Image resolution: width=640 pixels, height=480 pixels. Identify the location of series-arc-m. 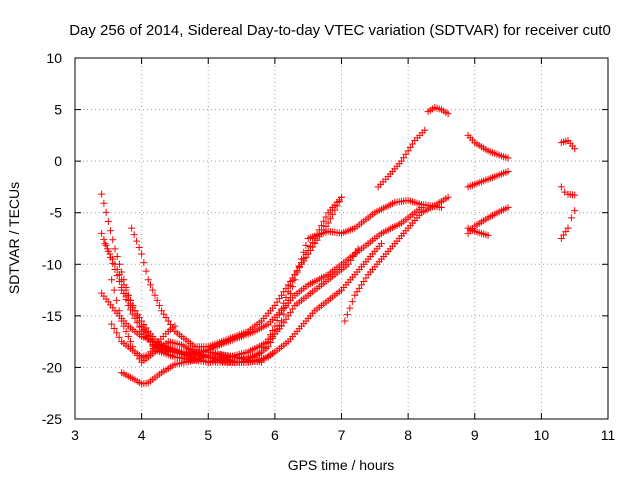
(488, 146).